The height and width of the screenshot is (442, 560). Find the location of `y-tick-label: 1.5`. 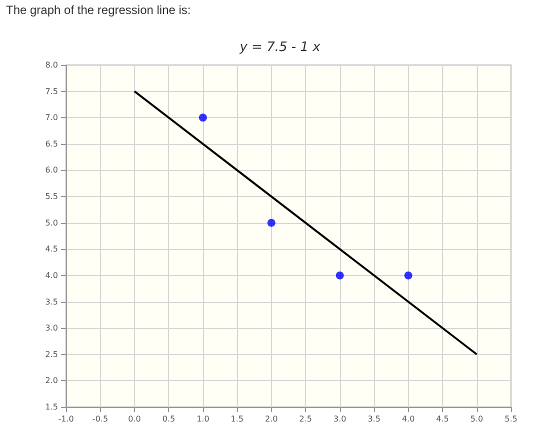

y-tick-label: 1.5 is located at coordinates (51, 407).